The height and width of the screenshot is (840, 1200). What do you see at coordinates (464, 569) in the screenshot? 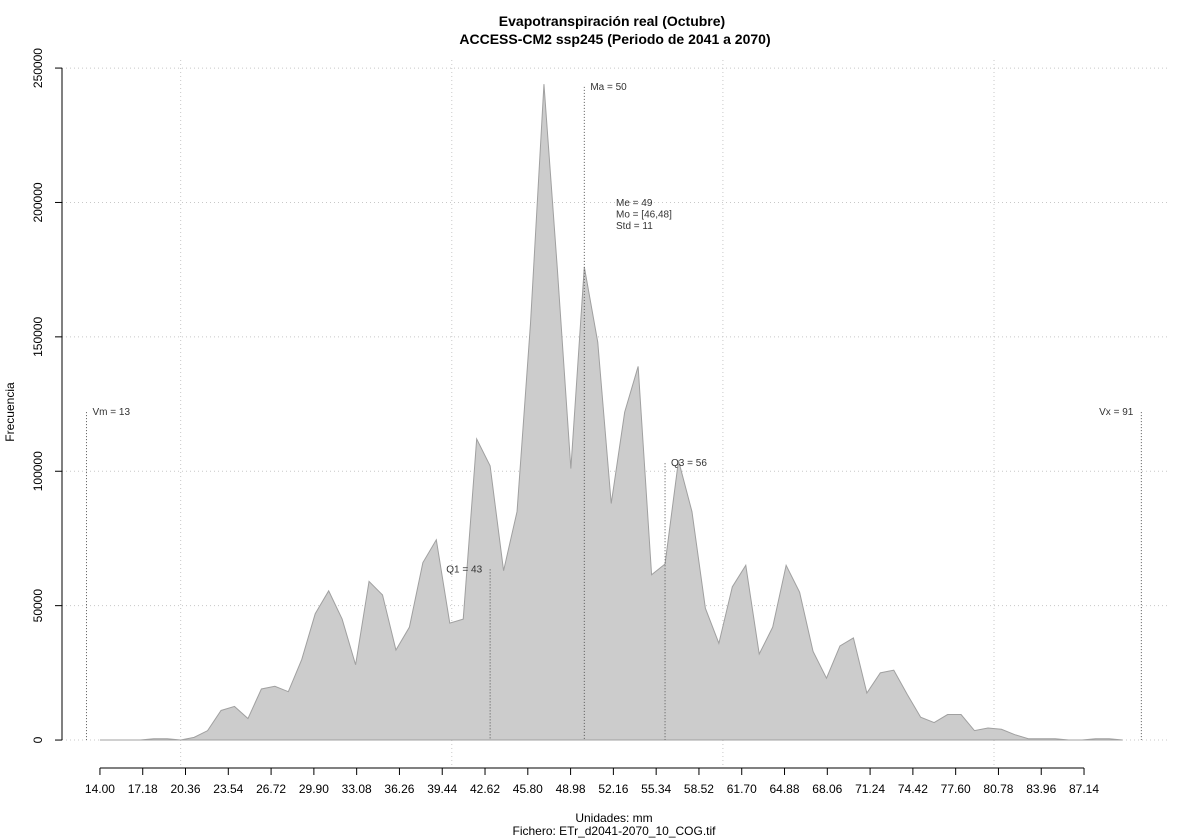
I see `annotation-label: Q1 = 43` at bounding box center [464, 569].